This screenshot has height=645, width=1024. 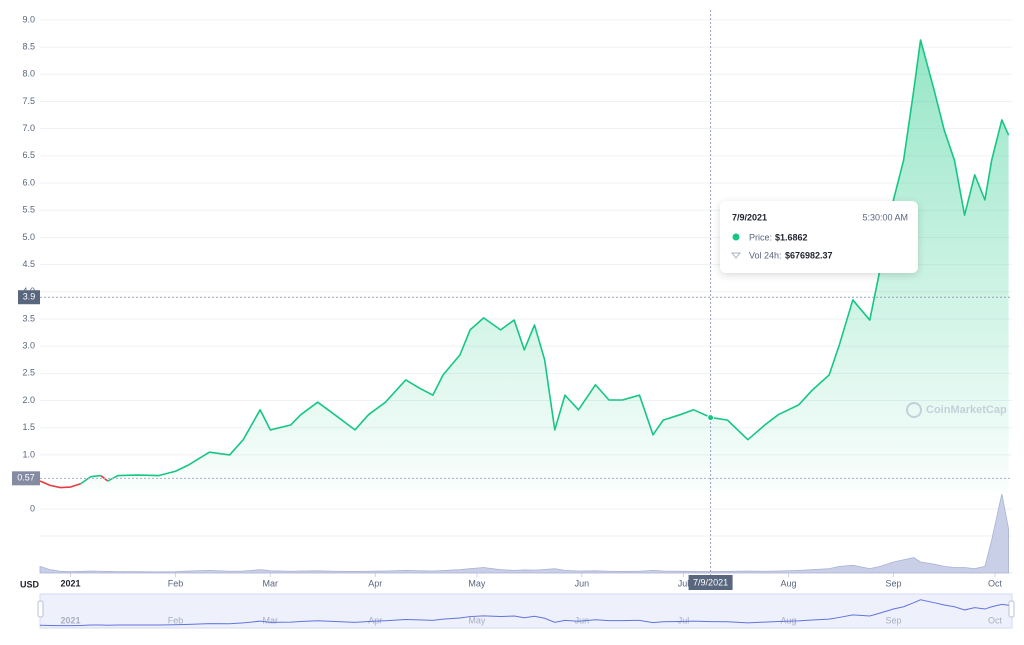 I want to click on volume-area, so click(x=524, y=533).